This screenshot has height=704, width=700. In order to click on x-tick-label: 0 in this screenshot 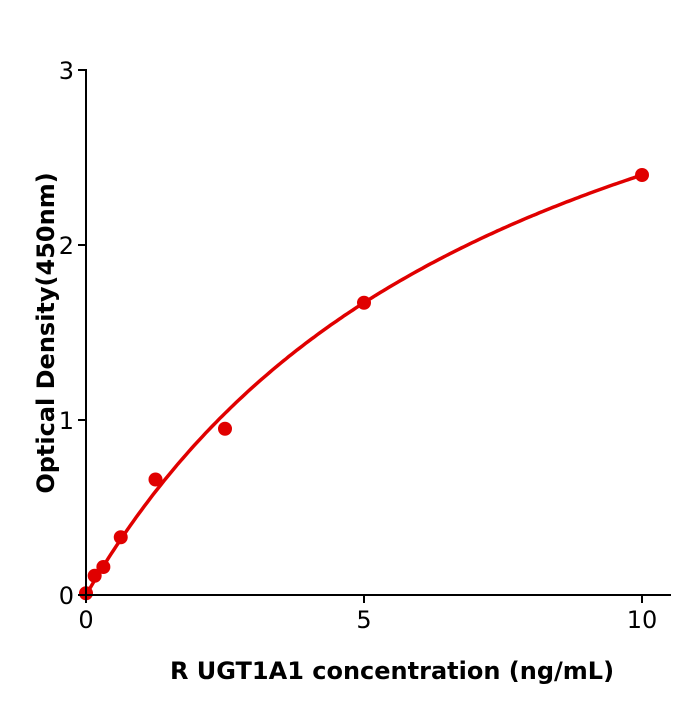, I will do `click(85, 620)`.